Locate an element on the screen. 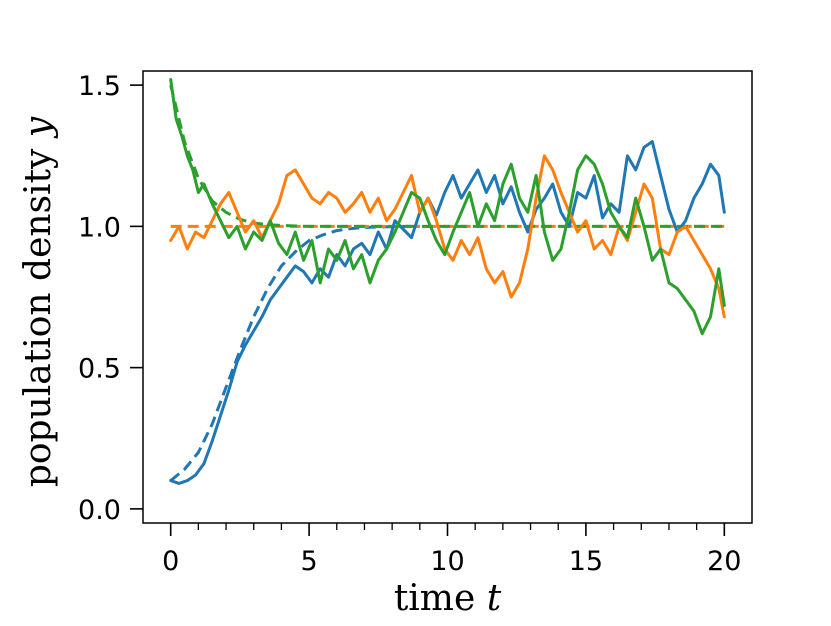  x-axis: 0 5 10 15 20 is located at coordinates (451, 550).